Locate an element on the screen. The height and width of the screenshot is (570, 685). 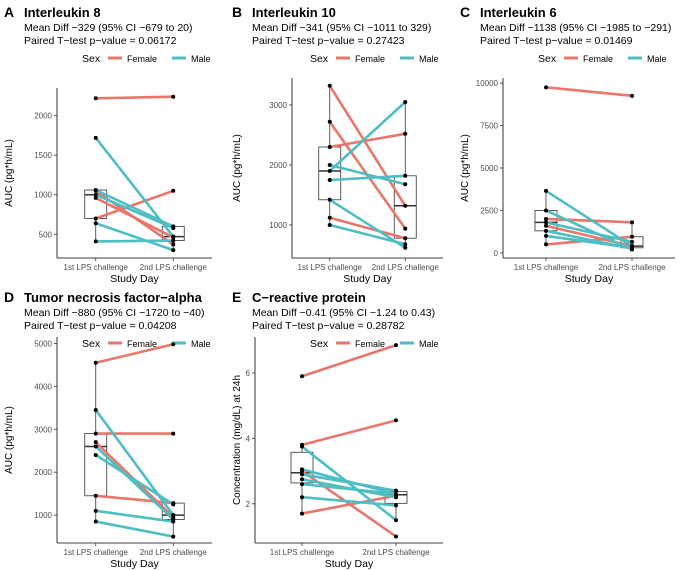
stat-p-value: Paired T−test p−value = 0.01469 is located at coordinates (556, 41).